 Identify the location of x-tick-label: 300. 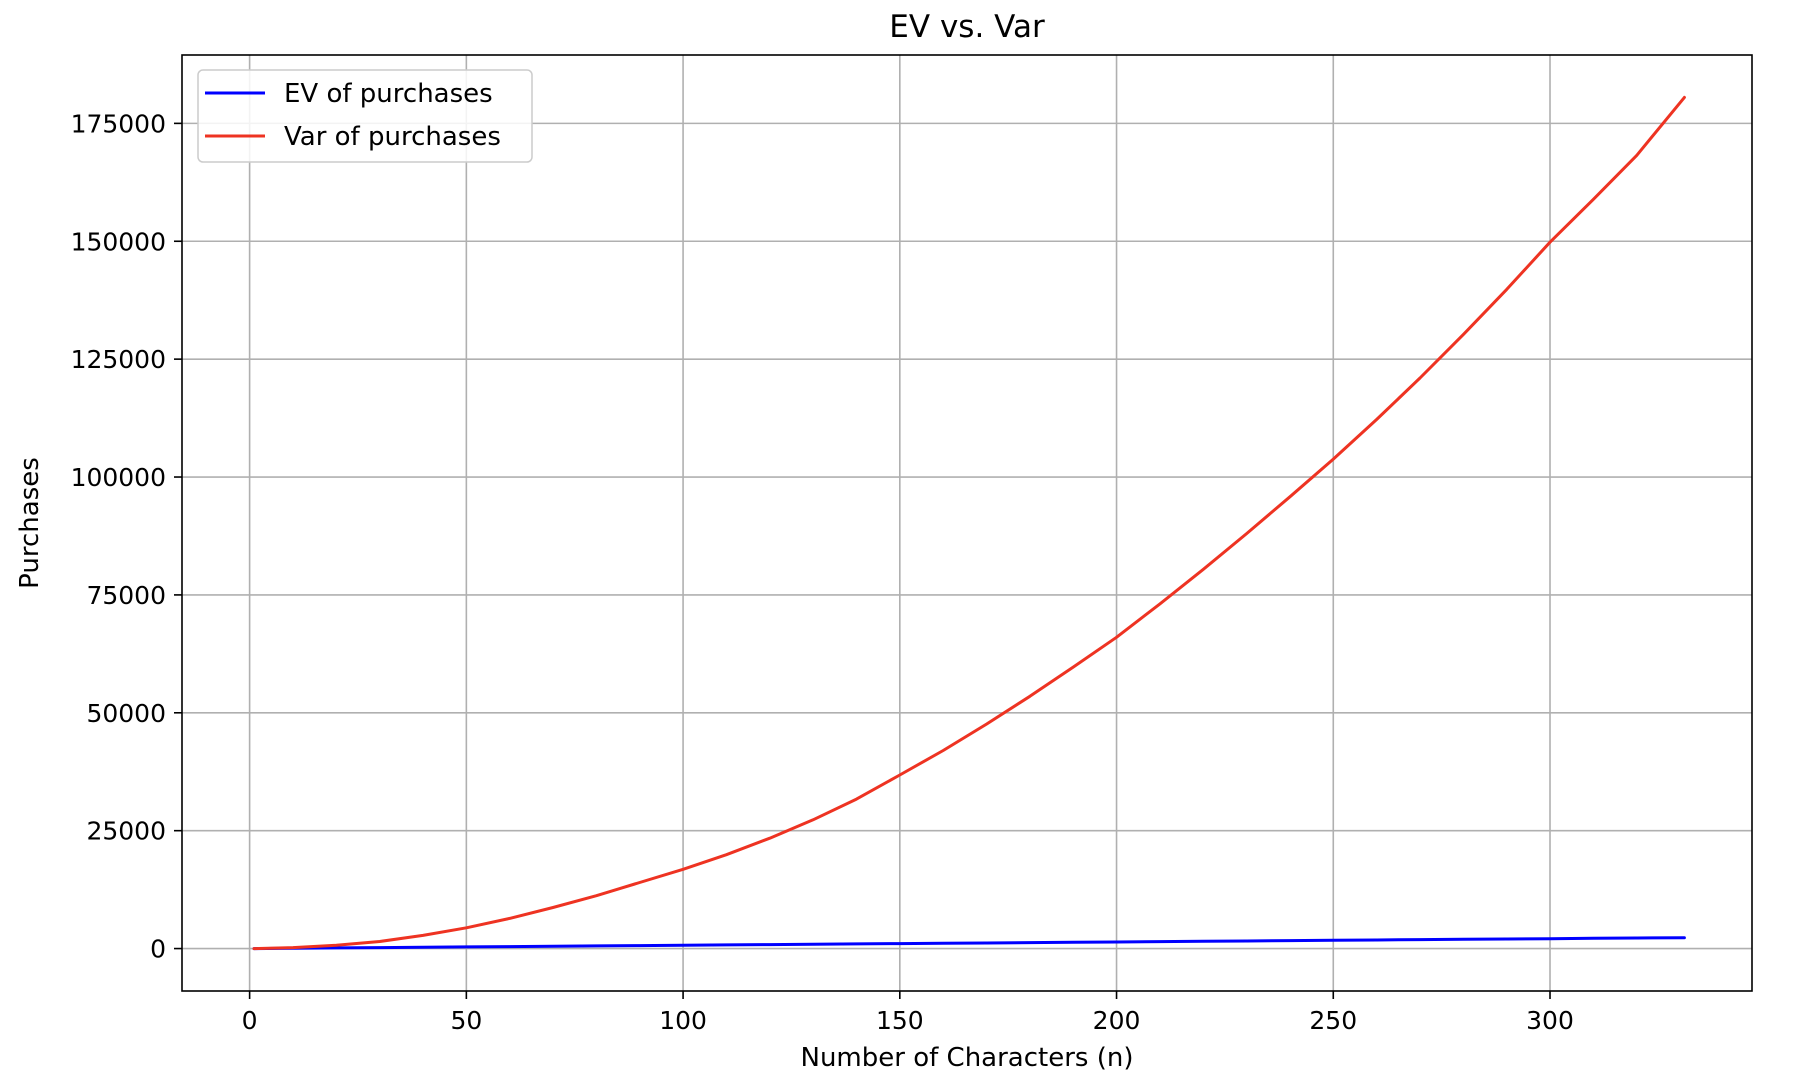
(1550, 1020).